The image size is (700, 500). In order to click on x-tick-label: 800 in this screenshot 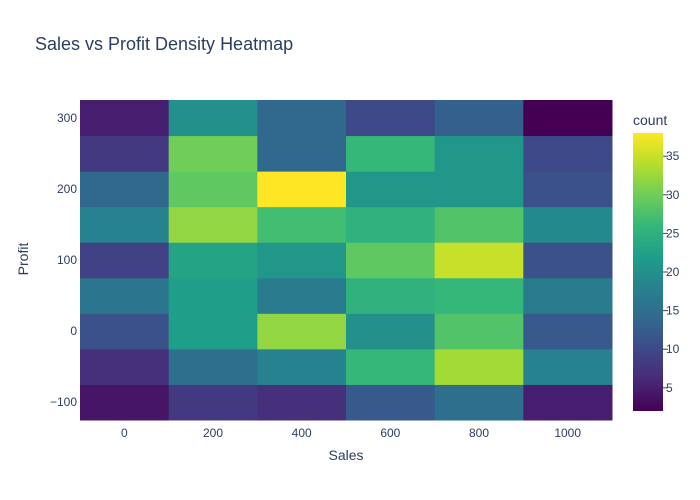, I will do `click(479, 433)`.